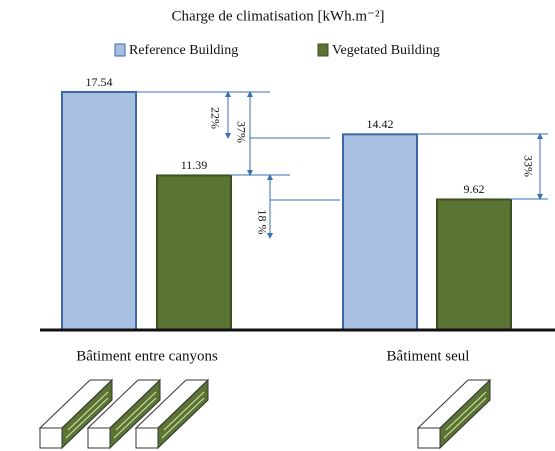 The height and width of the screenshot is (451, 555). What do you see at coordinates (262, 222) in the screenshot?
I see `annotation: 18 %` at bounding box center [262, 222].